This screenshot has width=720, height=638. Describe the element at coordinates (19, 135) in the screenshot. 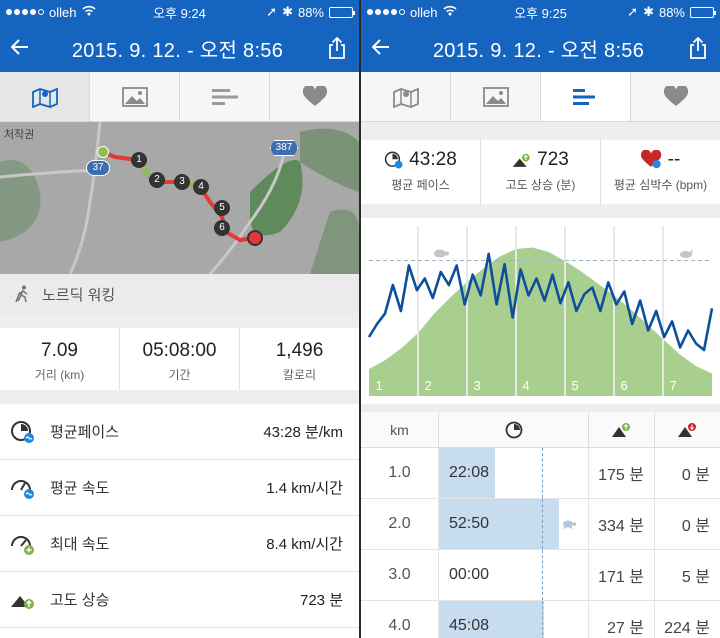

I see `map-area-label: 처작권` at that location.